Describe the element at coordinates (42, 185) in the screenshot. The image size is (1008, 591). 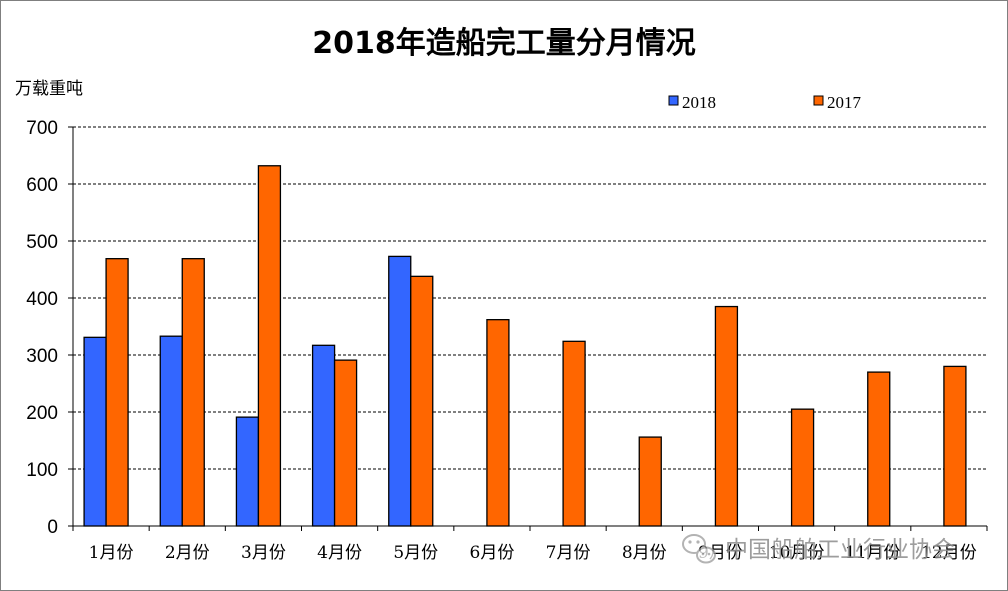
I see `y-tick-label: 600` at that location.